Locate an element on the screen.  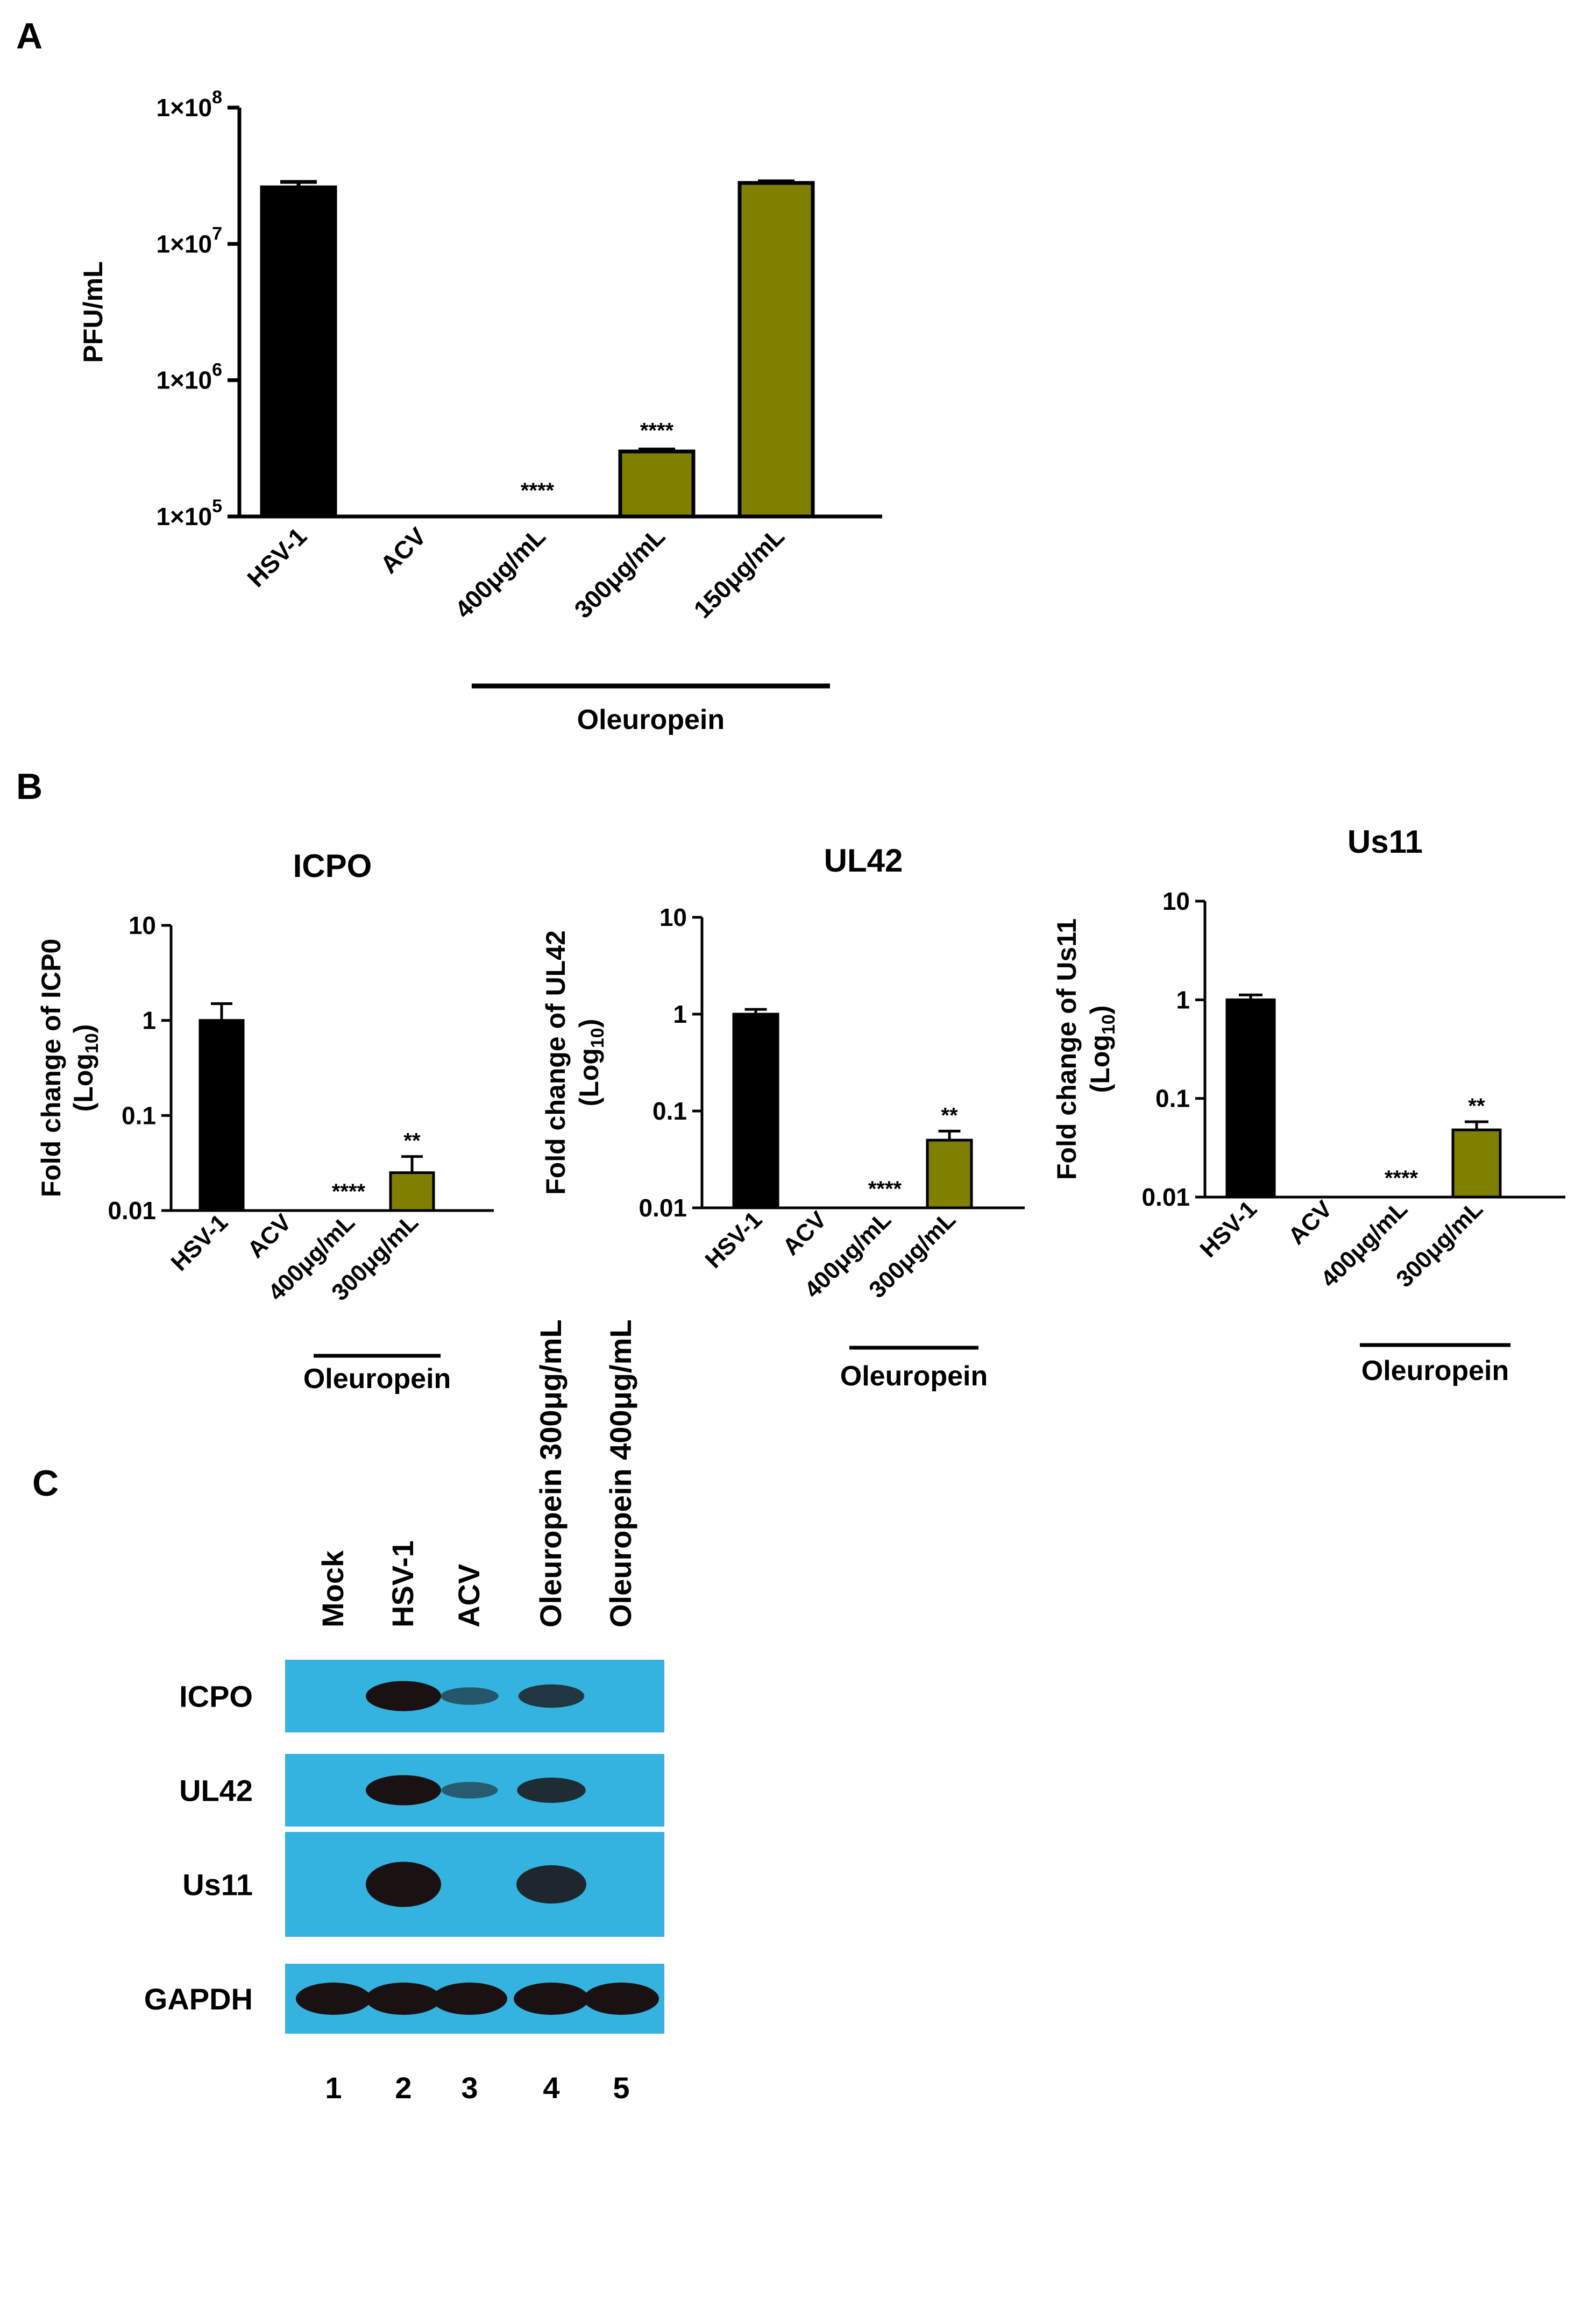
x-tick-label: 300μg/mL is located at coordinates (619, 573).